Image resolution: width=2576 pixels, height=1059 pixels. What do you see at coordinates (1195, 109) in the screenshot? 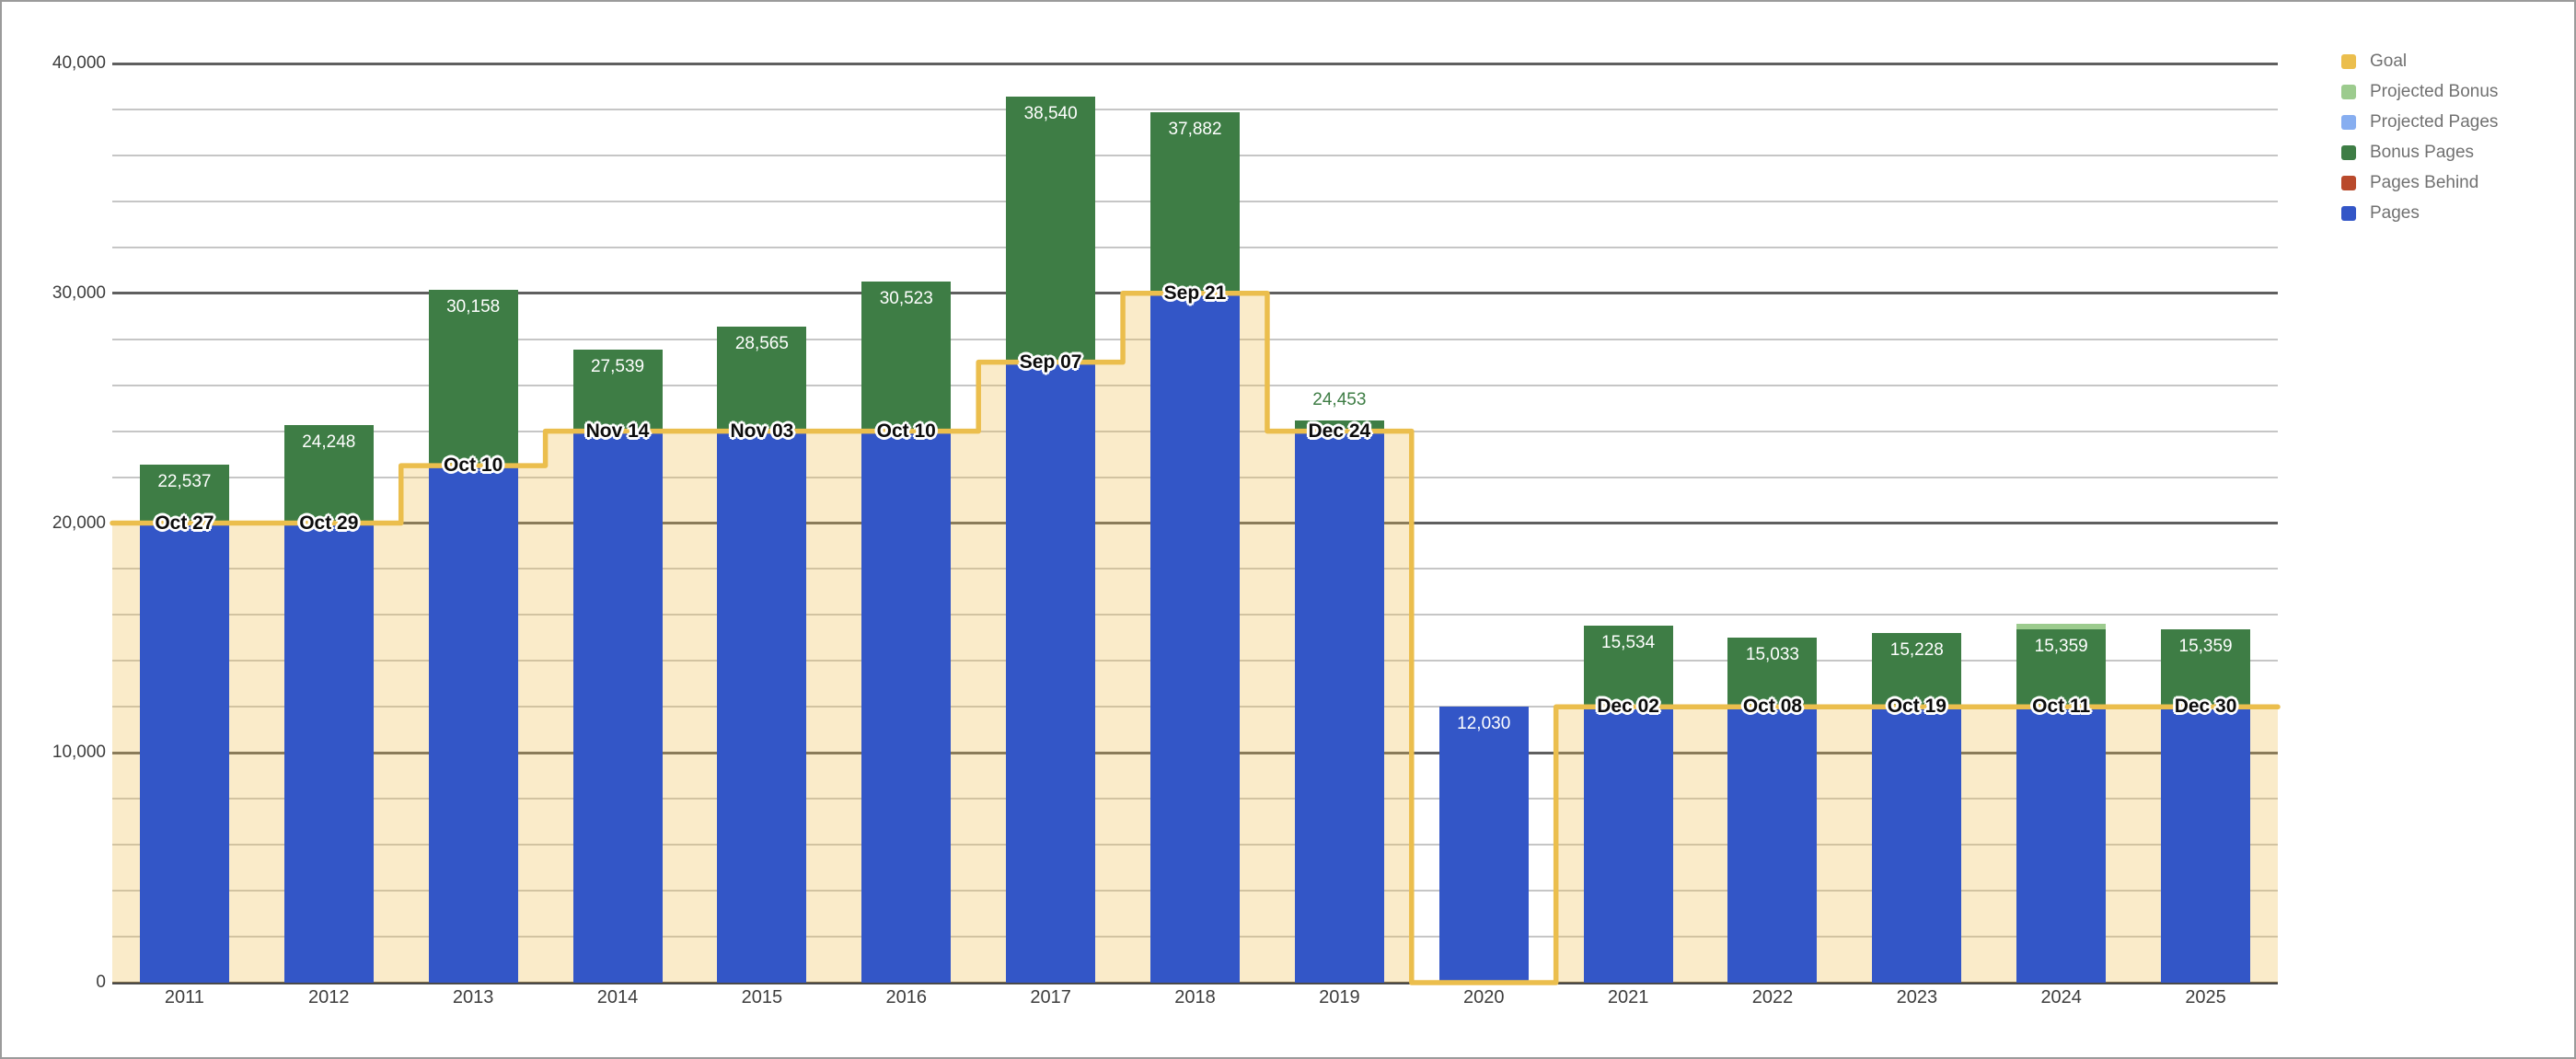
I see `minor-gridline` at bounding box center [1195, 109].